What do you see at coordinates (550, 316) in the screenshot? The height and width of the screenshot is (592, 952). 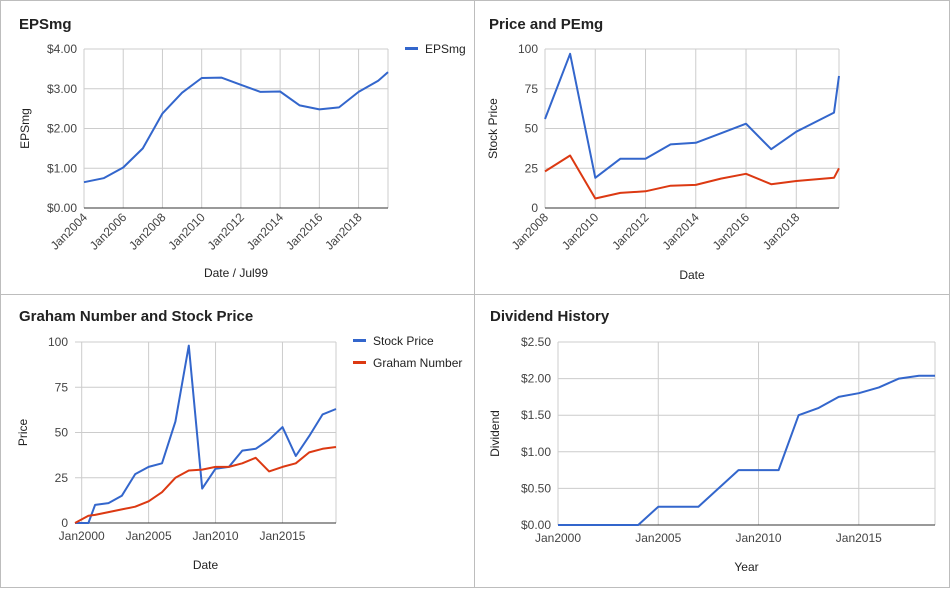 I see `chart-title: Dividend History` at bounding box center [550, 316].